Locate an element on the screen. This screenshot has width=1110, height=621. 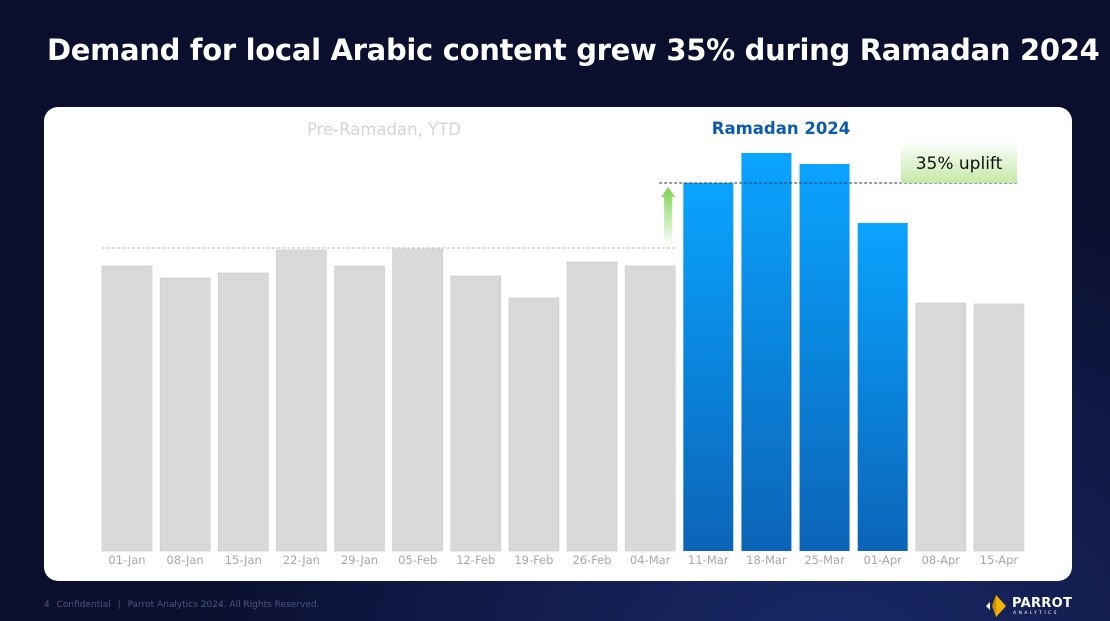
x-tick-label: 25-Mar is located at coordinates (824, 560).